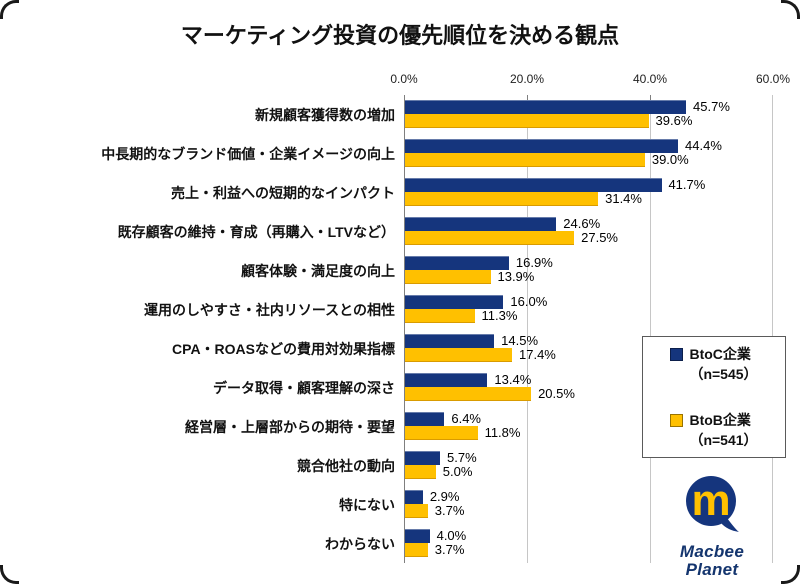 This screenshot has height=584, width=800. I want to click on chart-row: 競合他社の動向 5.7% 5.0%, so click(400, 465).